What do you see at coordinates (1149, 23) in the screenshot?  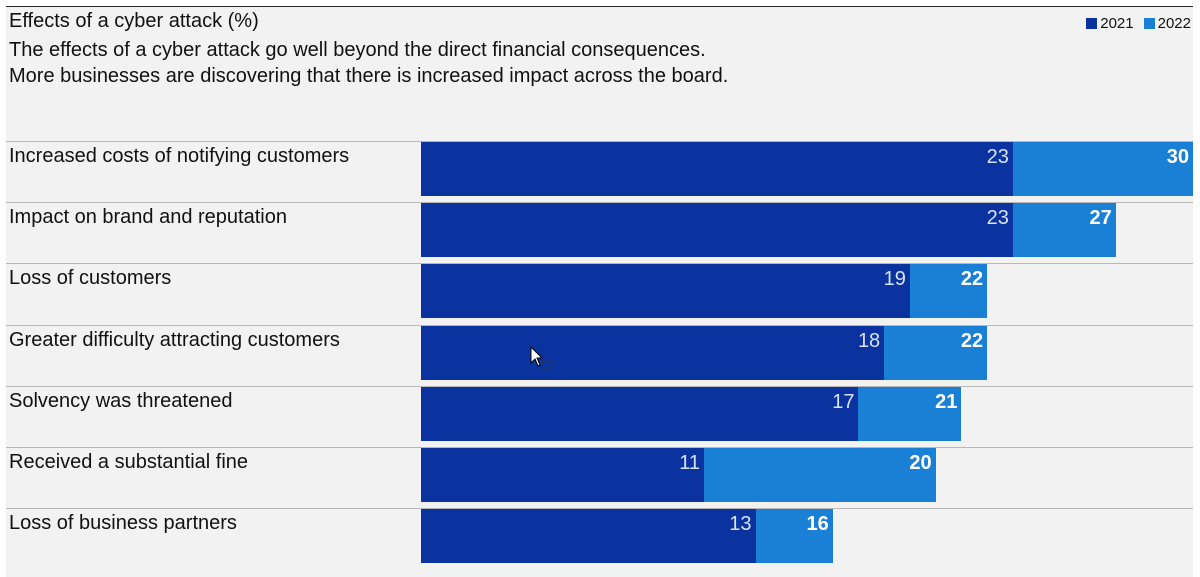 I see `legend-swatch-2022` at bounding box center [1149, 23].